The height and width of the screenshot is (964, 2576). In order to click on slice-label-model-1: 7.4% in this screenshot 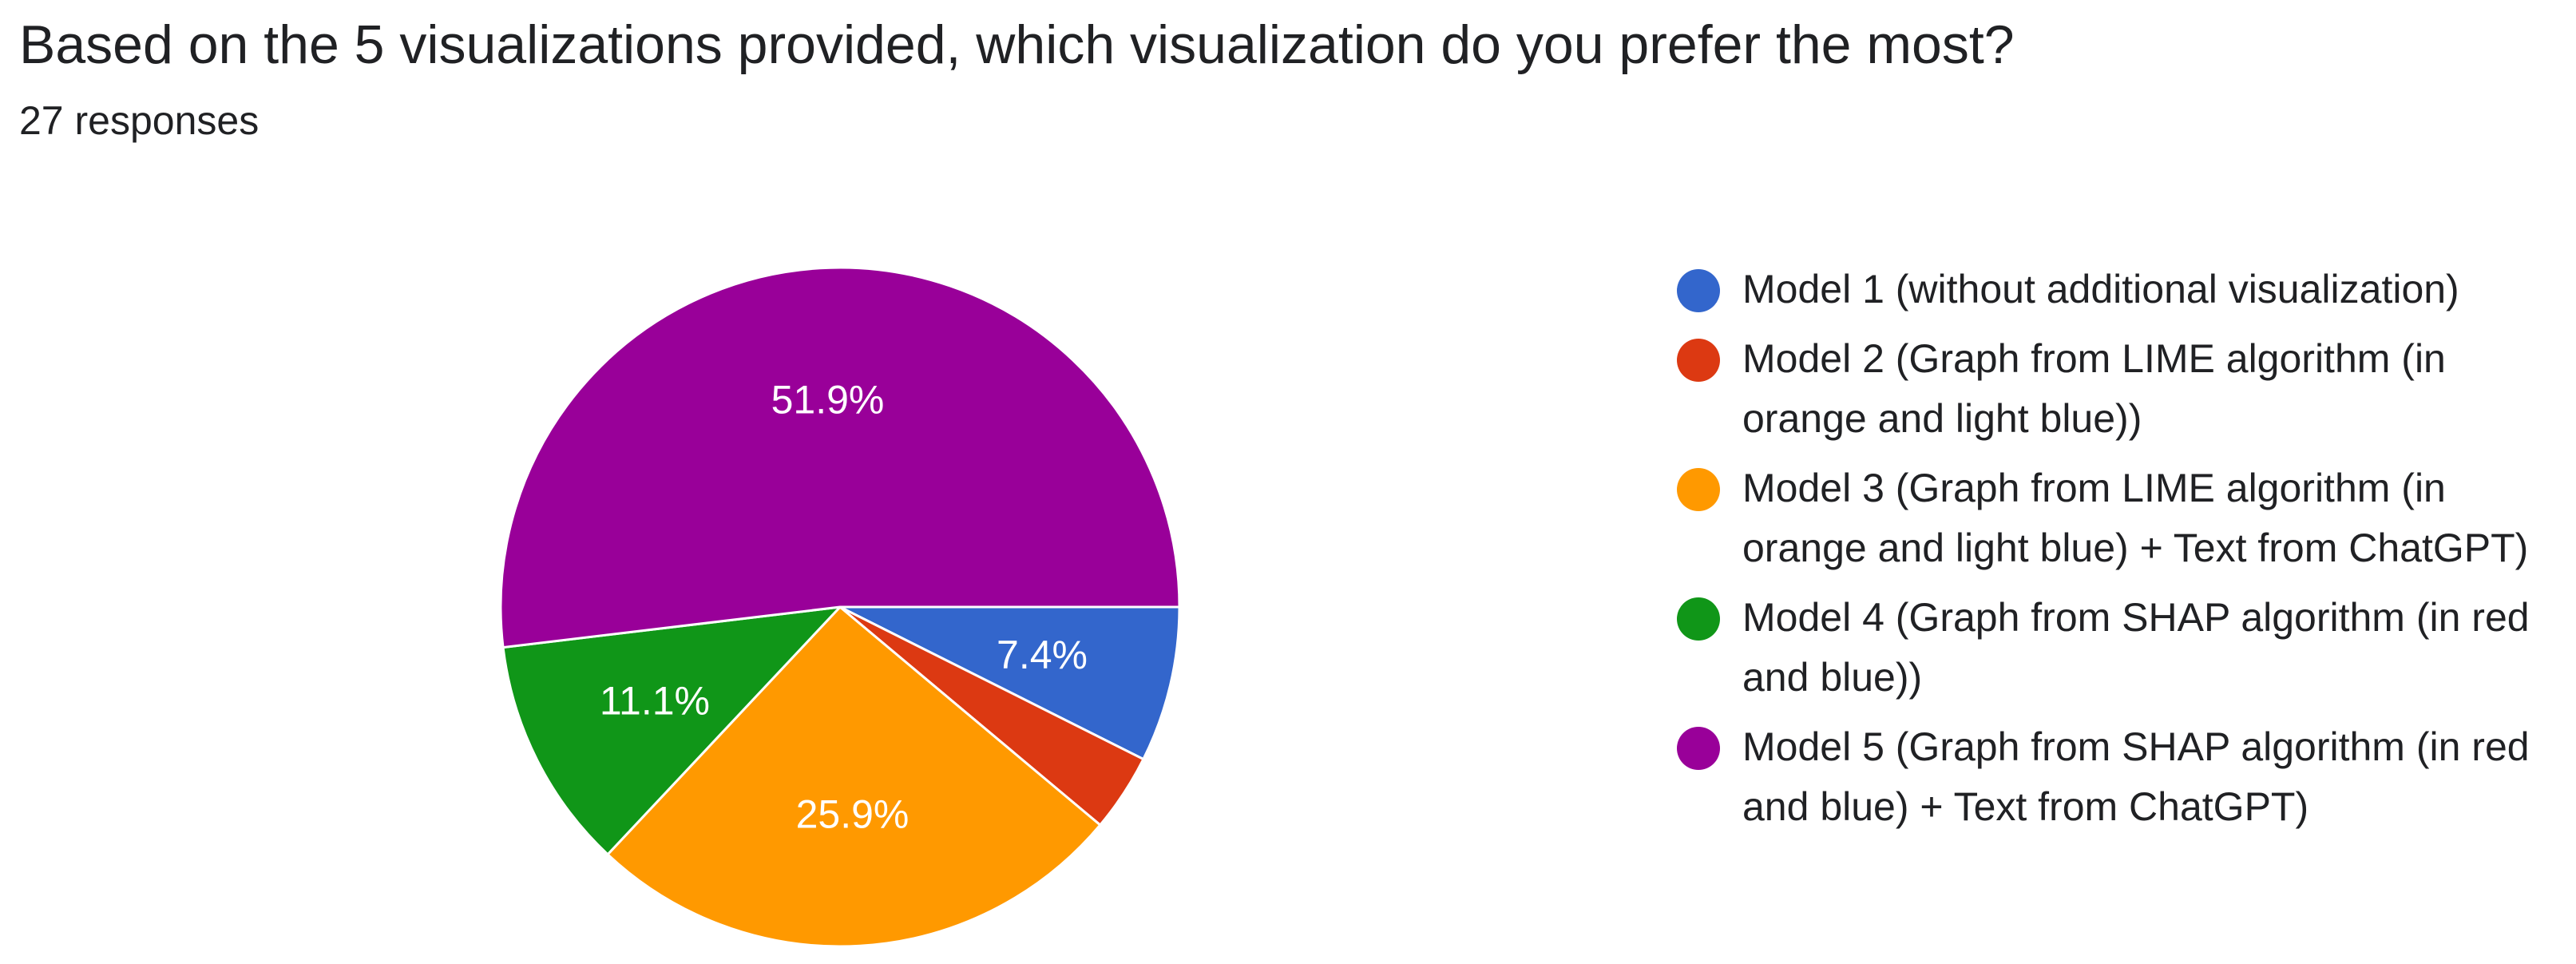, I will do `click(1042, 655)`.